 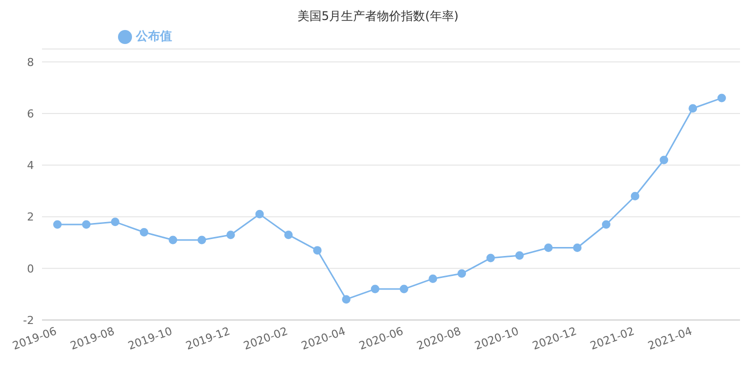 I want to click on y-tick-label: 0, so click(x=30, y=269).